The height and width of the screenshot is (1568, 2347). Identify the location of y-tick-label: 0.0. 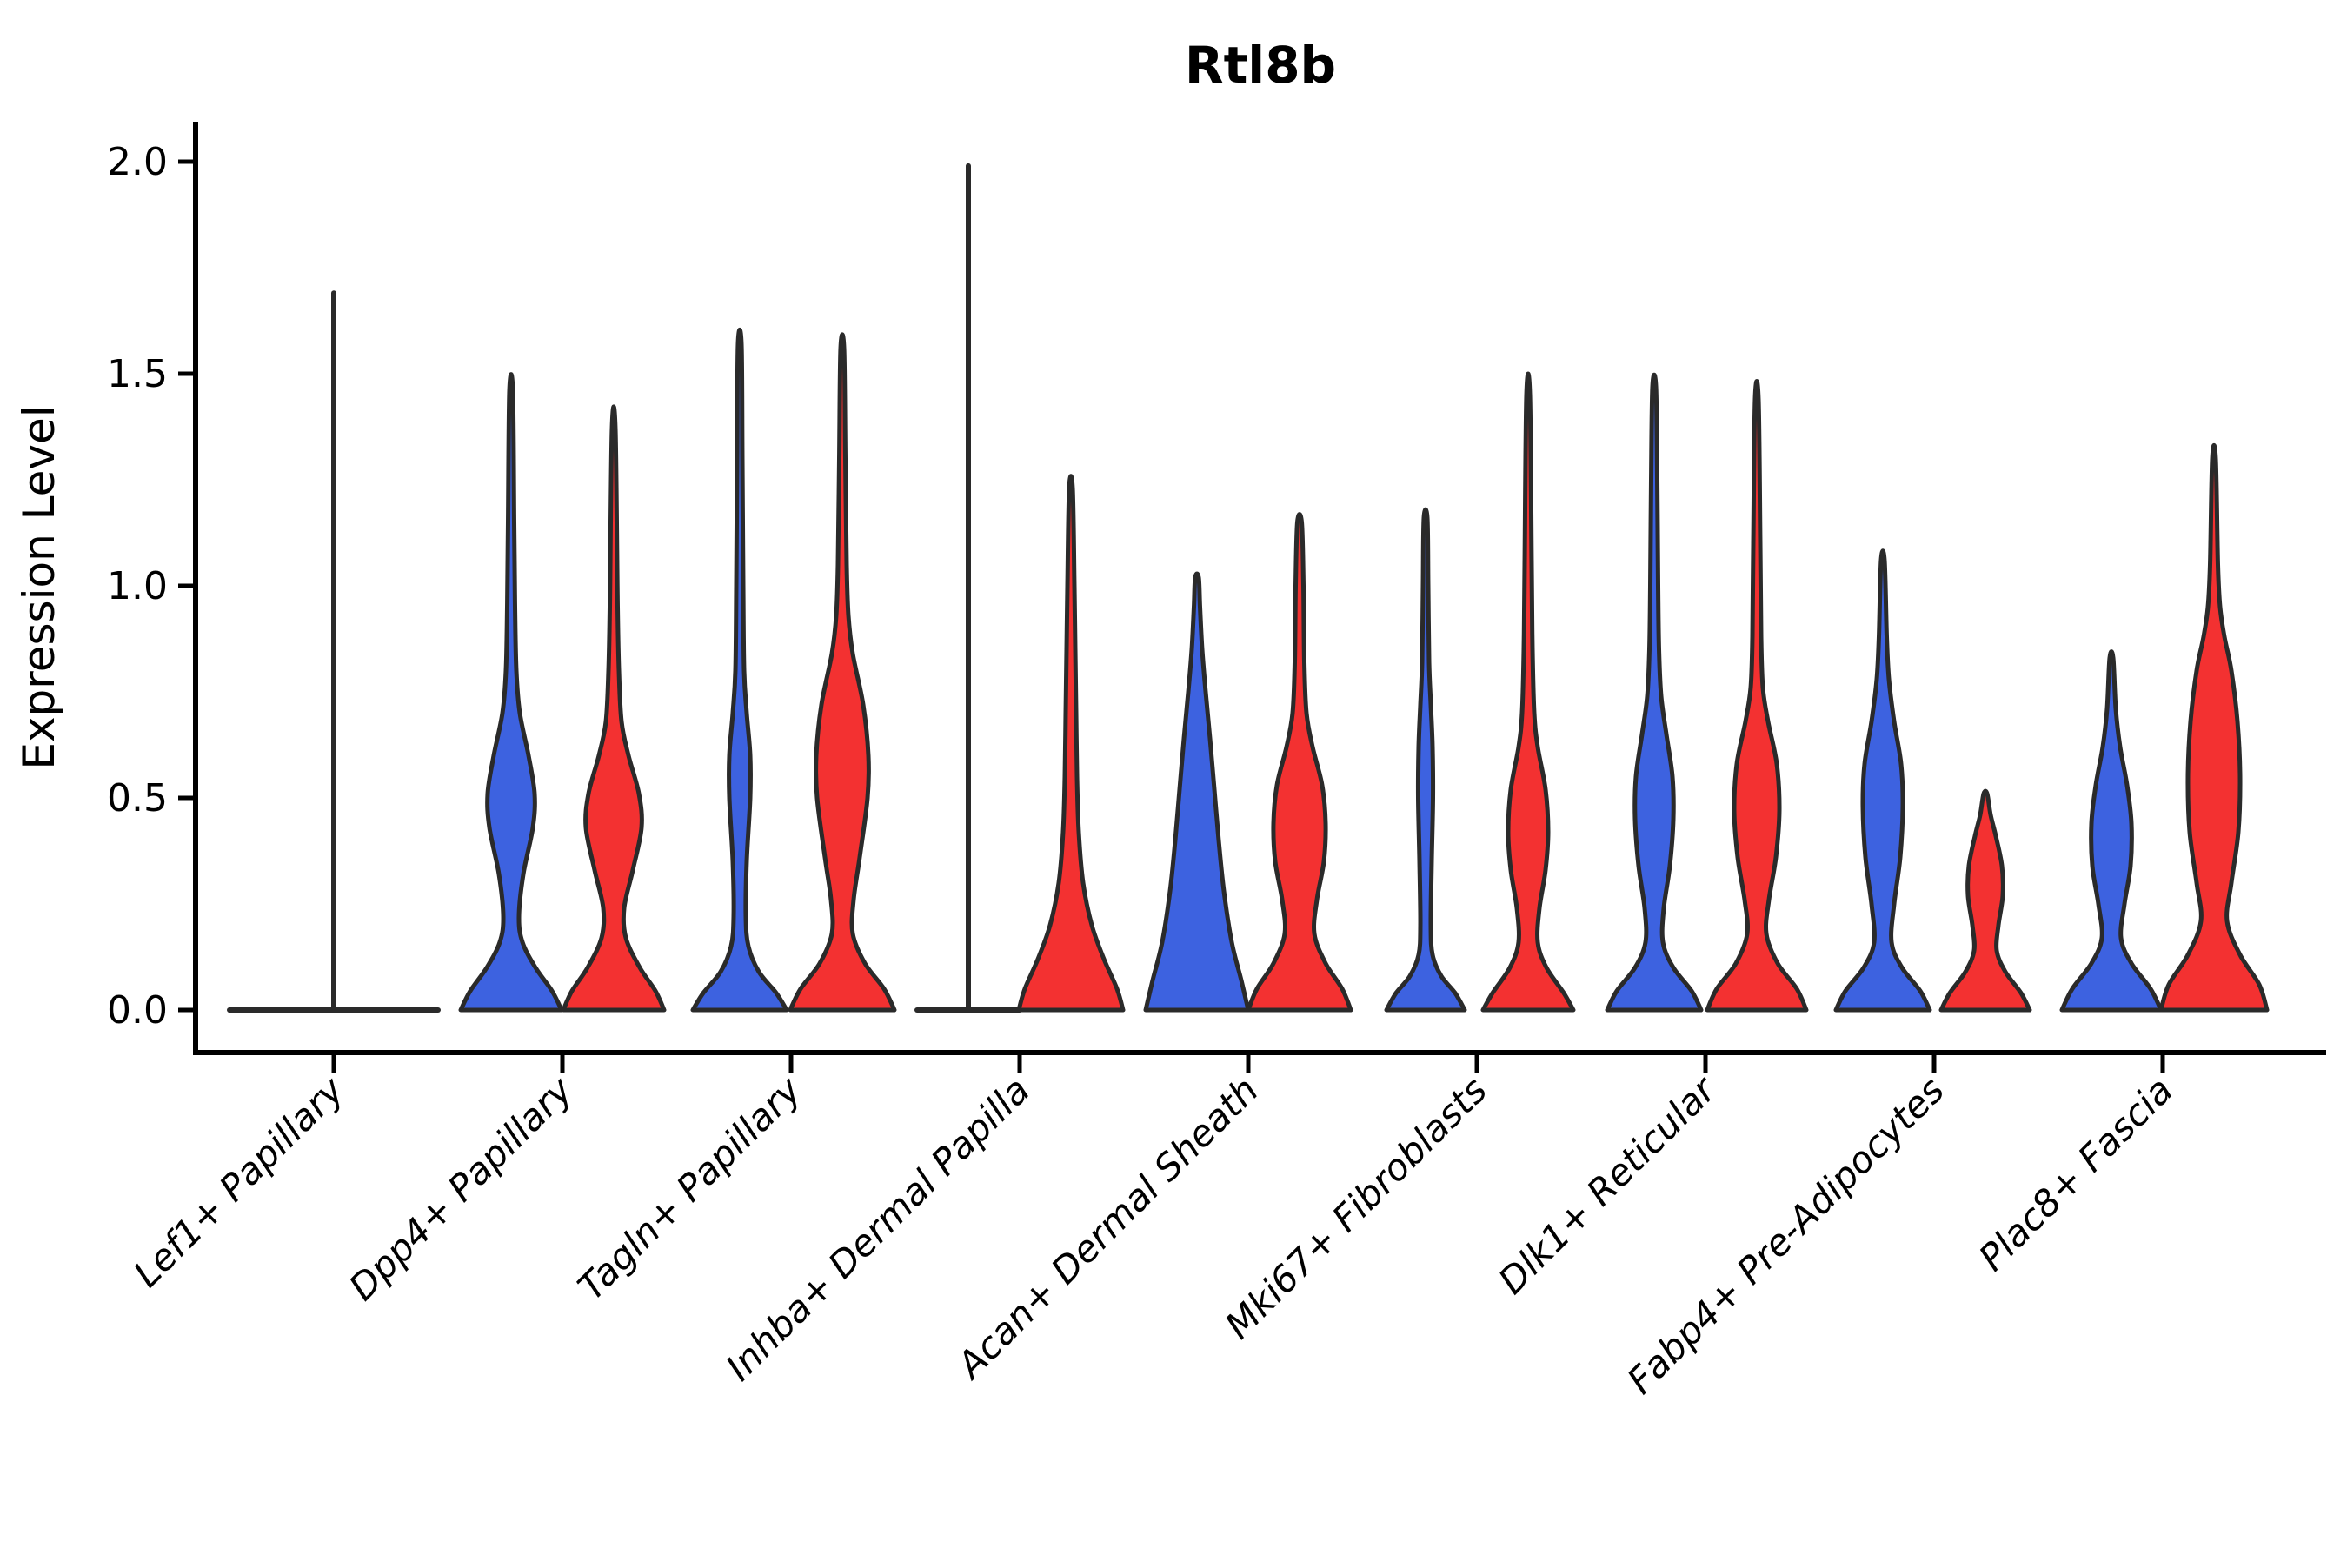
(137, 1010).